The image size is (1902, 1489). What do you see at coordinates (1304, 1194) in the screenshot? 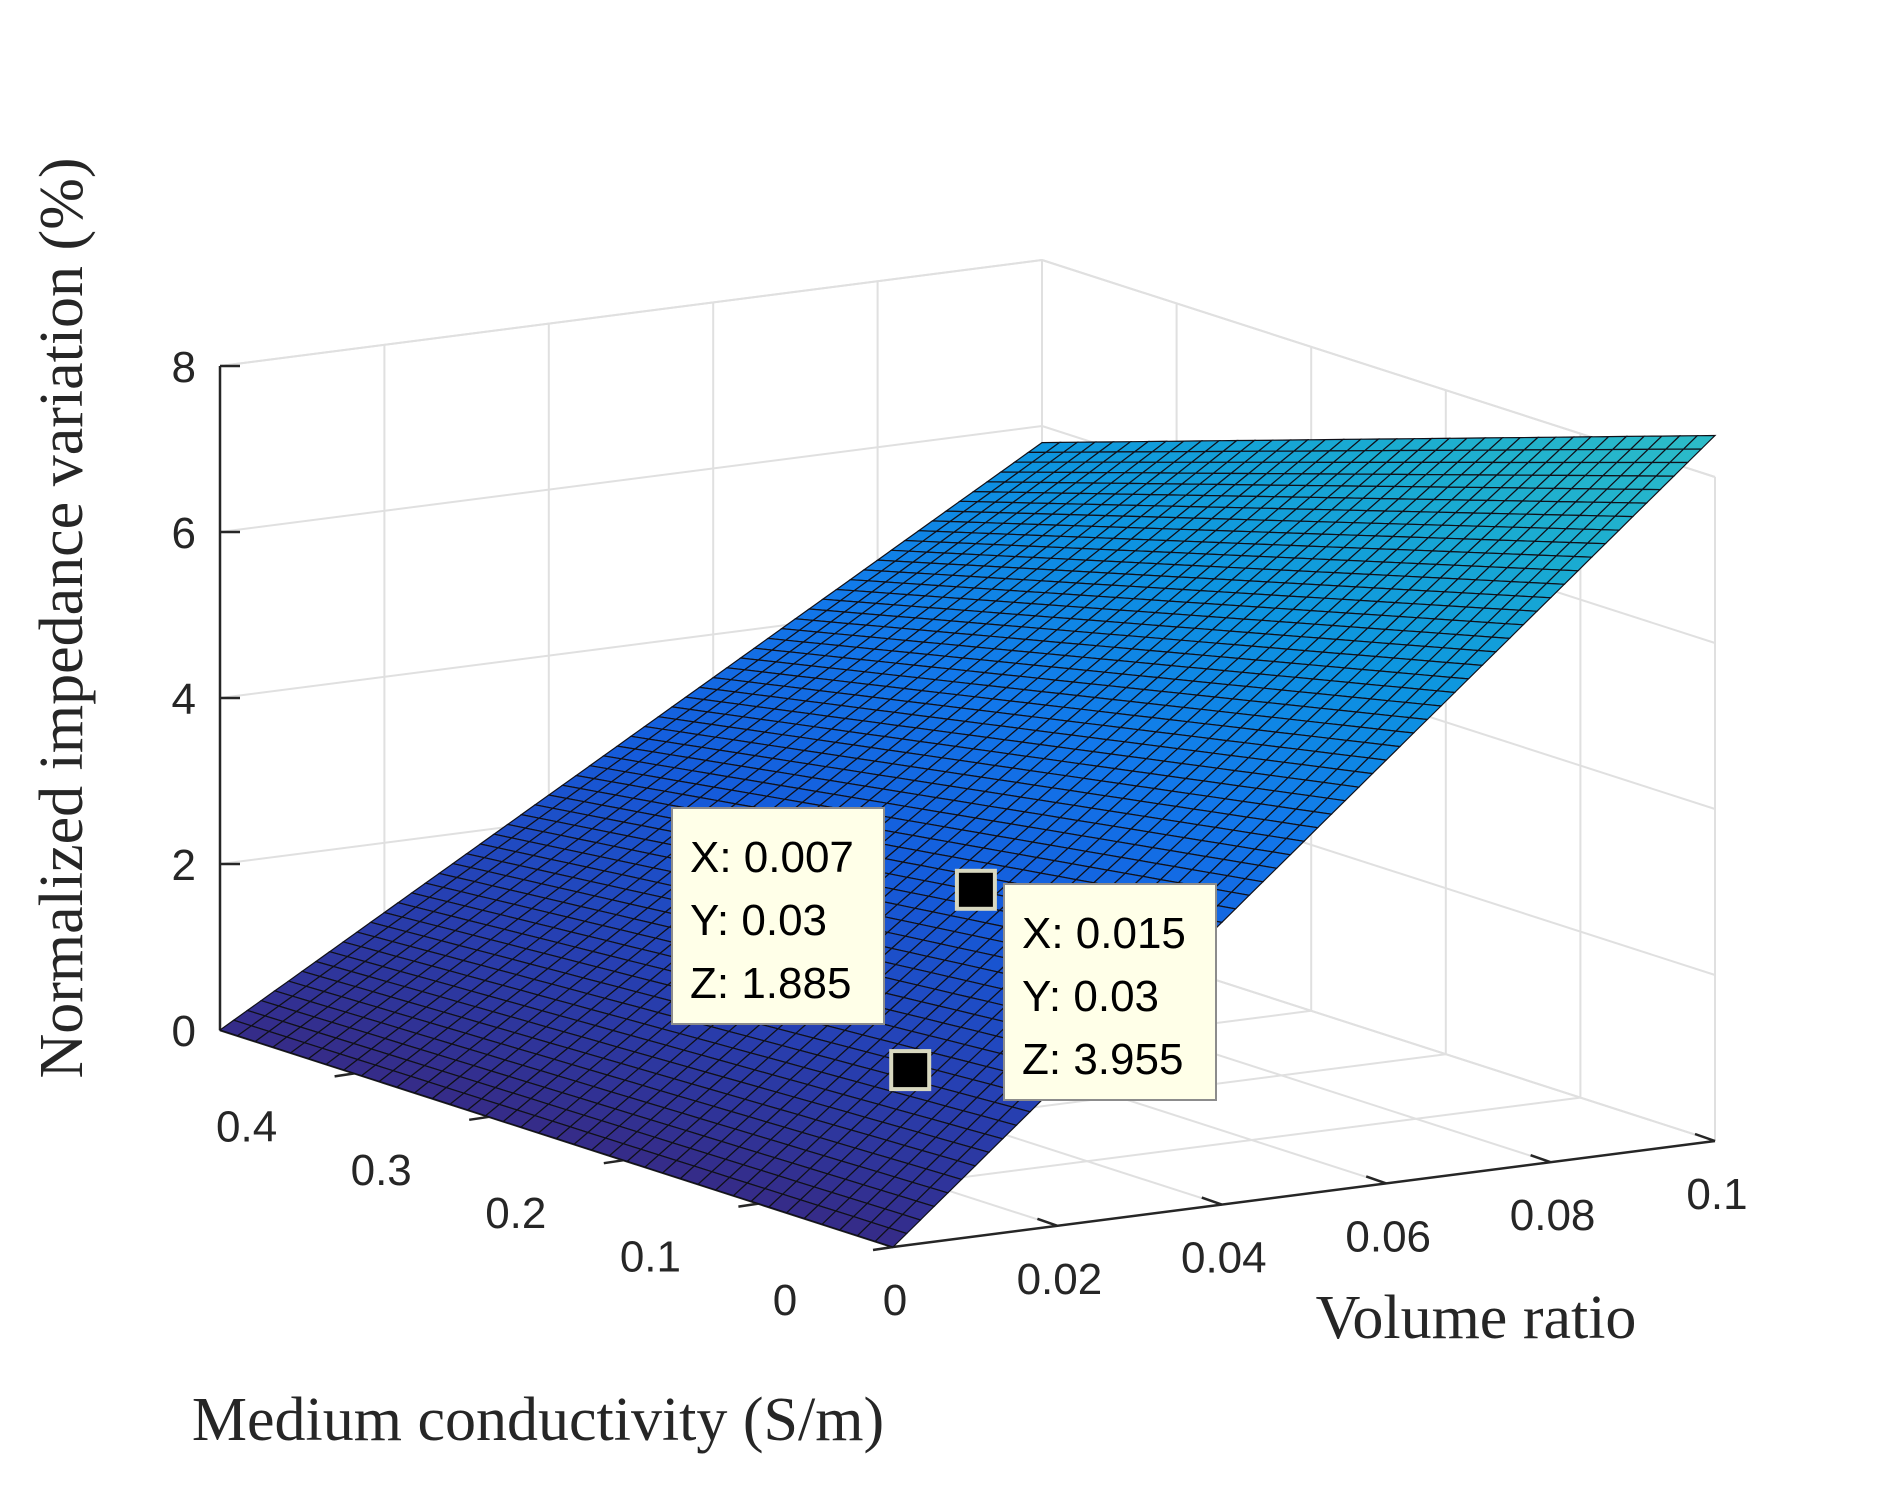
I see `x-axis-line` at bounding box center [1304, 1194].